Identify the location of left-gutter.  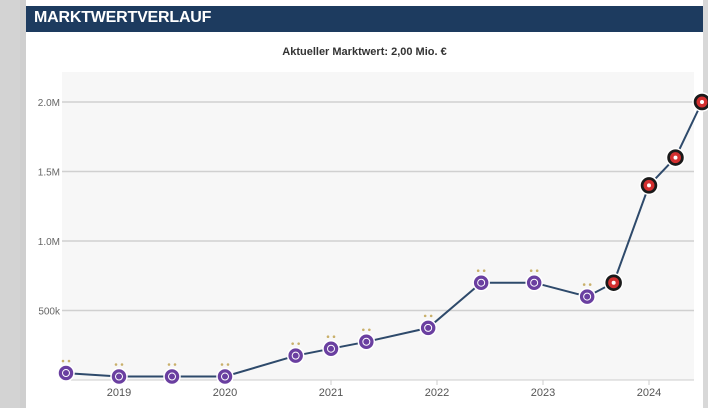
(10, 204).